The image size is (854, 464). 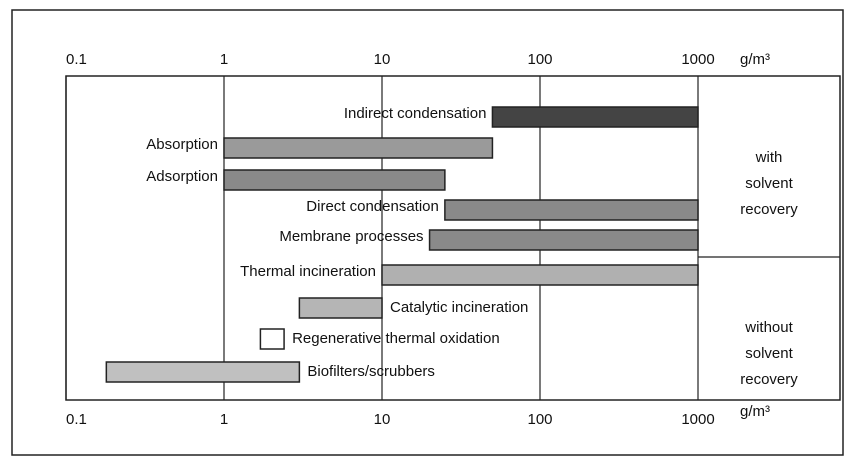 I want to click on x-tick-label-bottom: 100, so click(x=539, y=419).